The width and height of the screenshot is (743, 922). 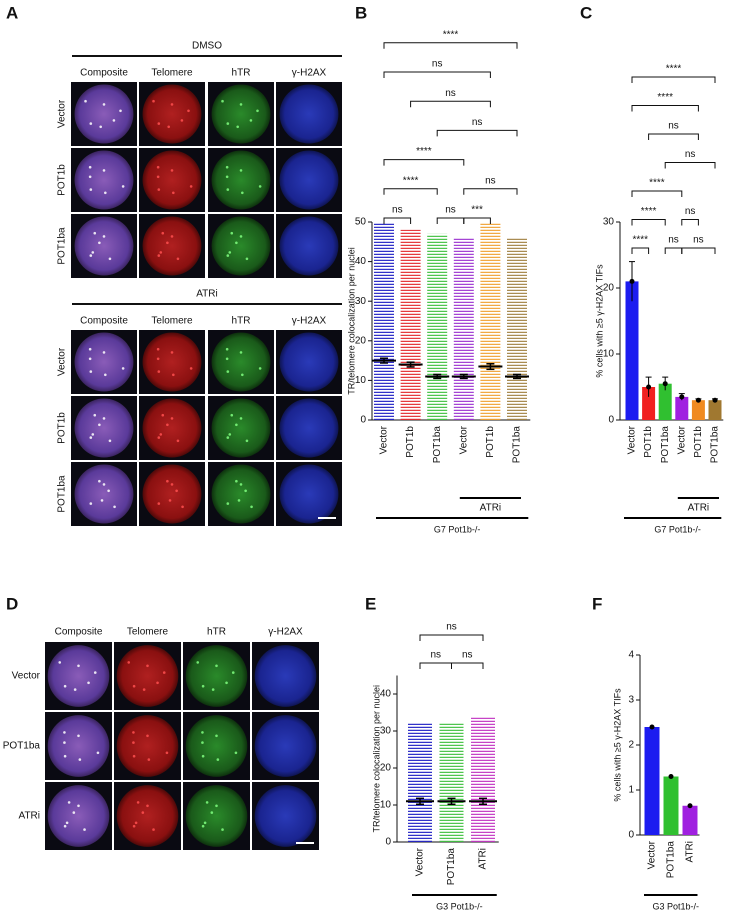 I want to click on y-tick-label: 40, so click(x=386, y=694).